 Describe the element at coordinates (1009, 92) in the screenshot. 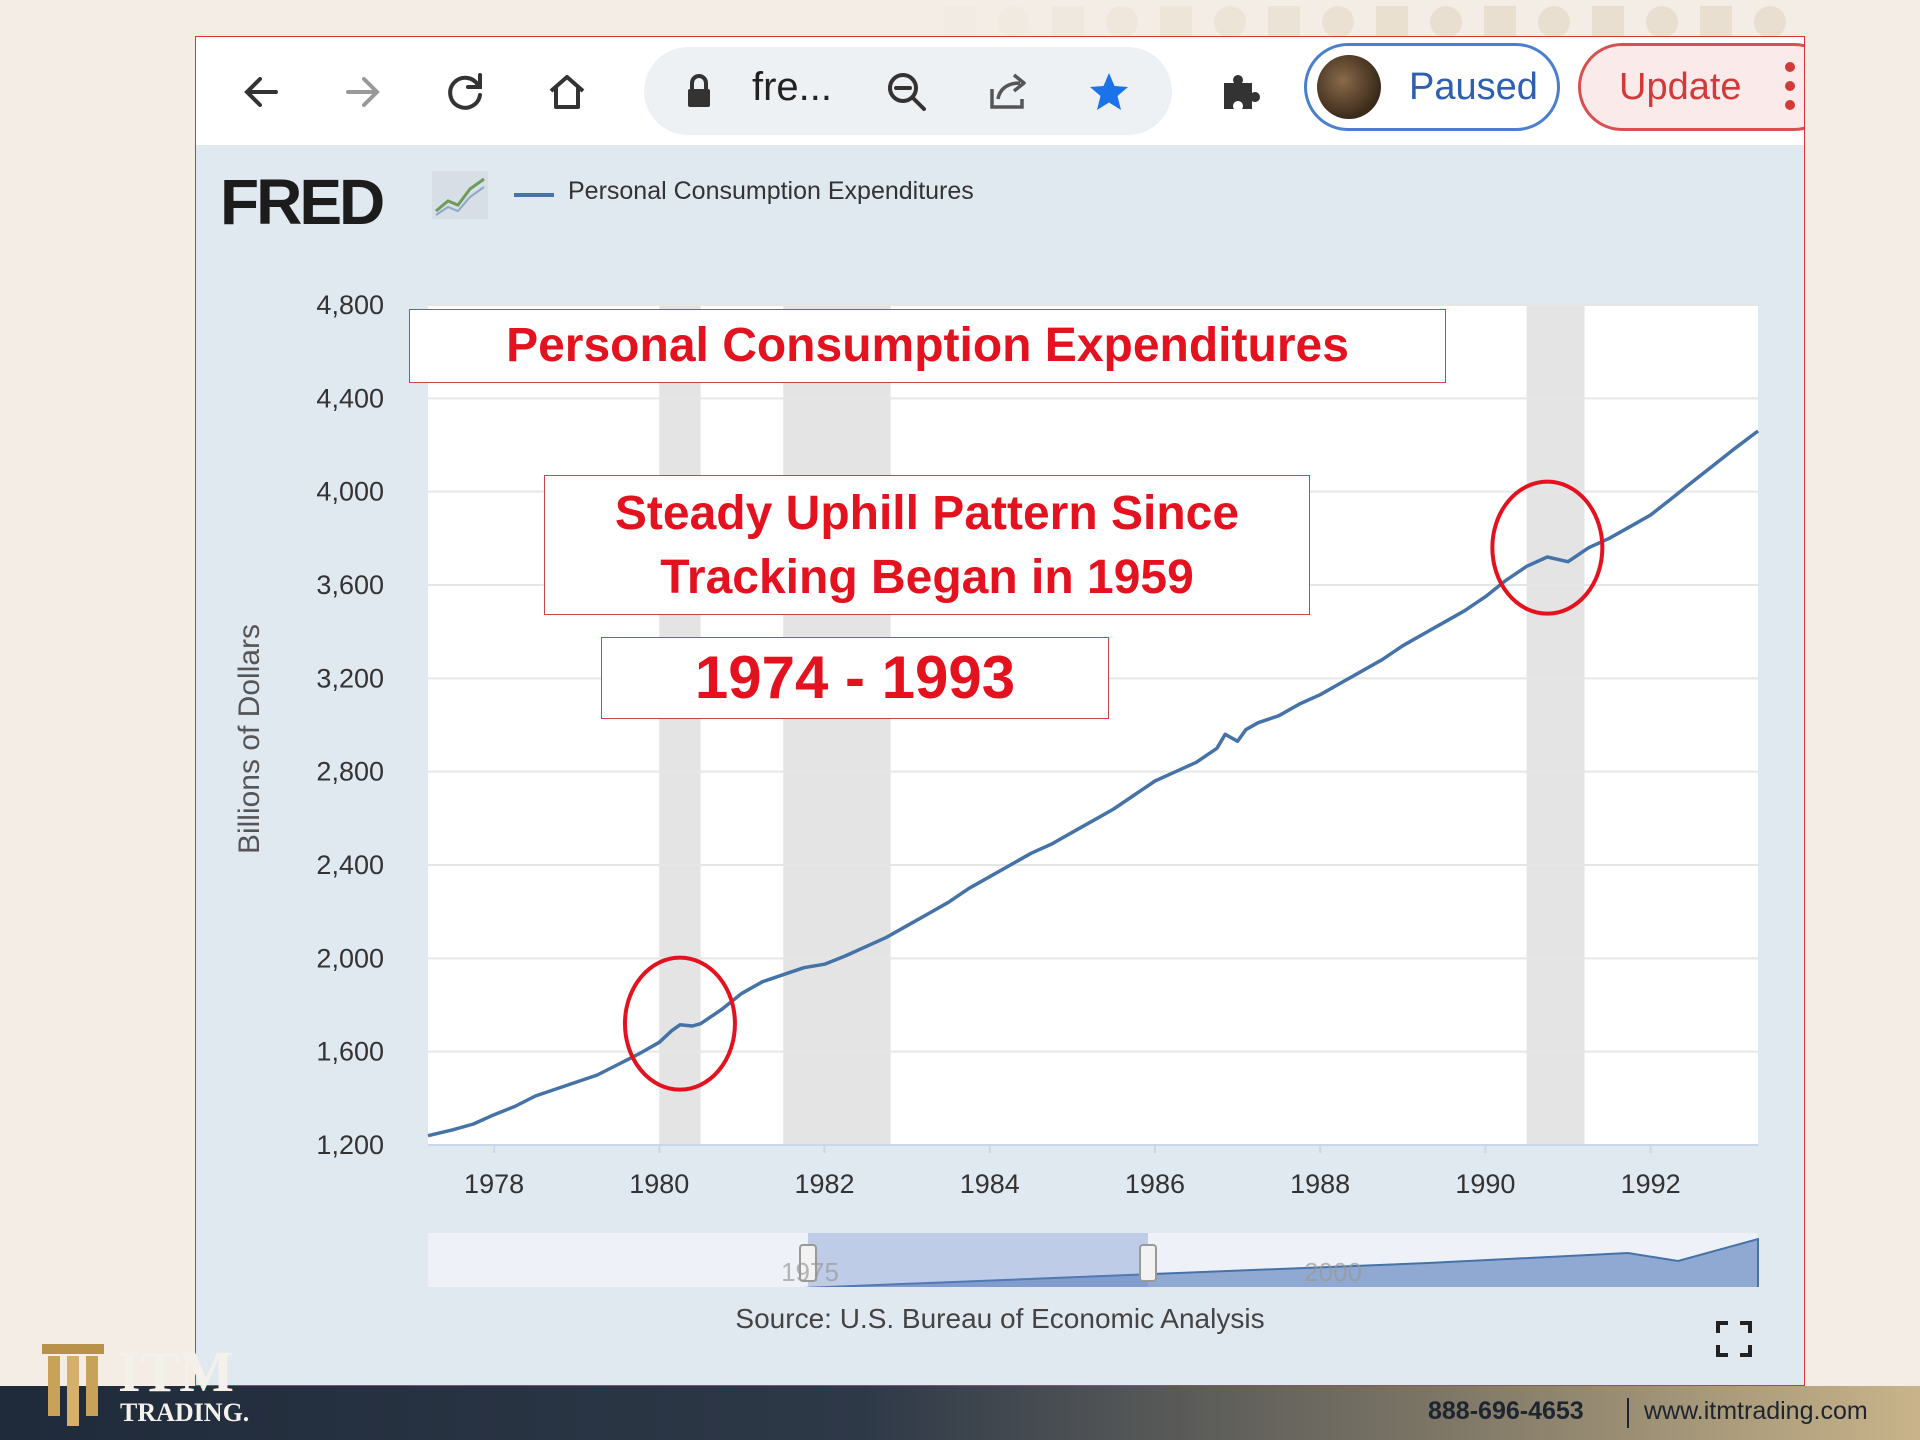

I see `share-icon` at that location.